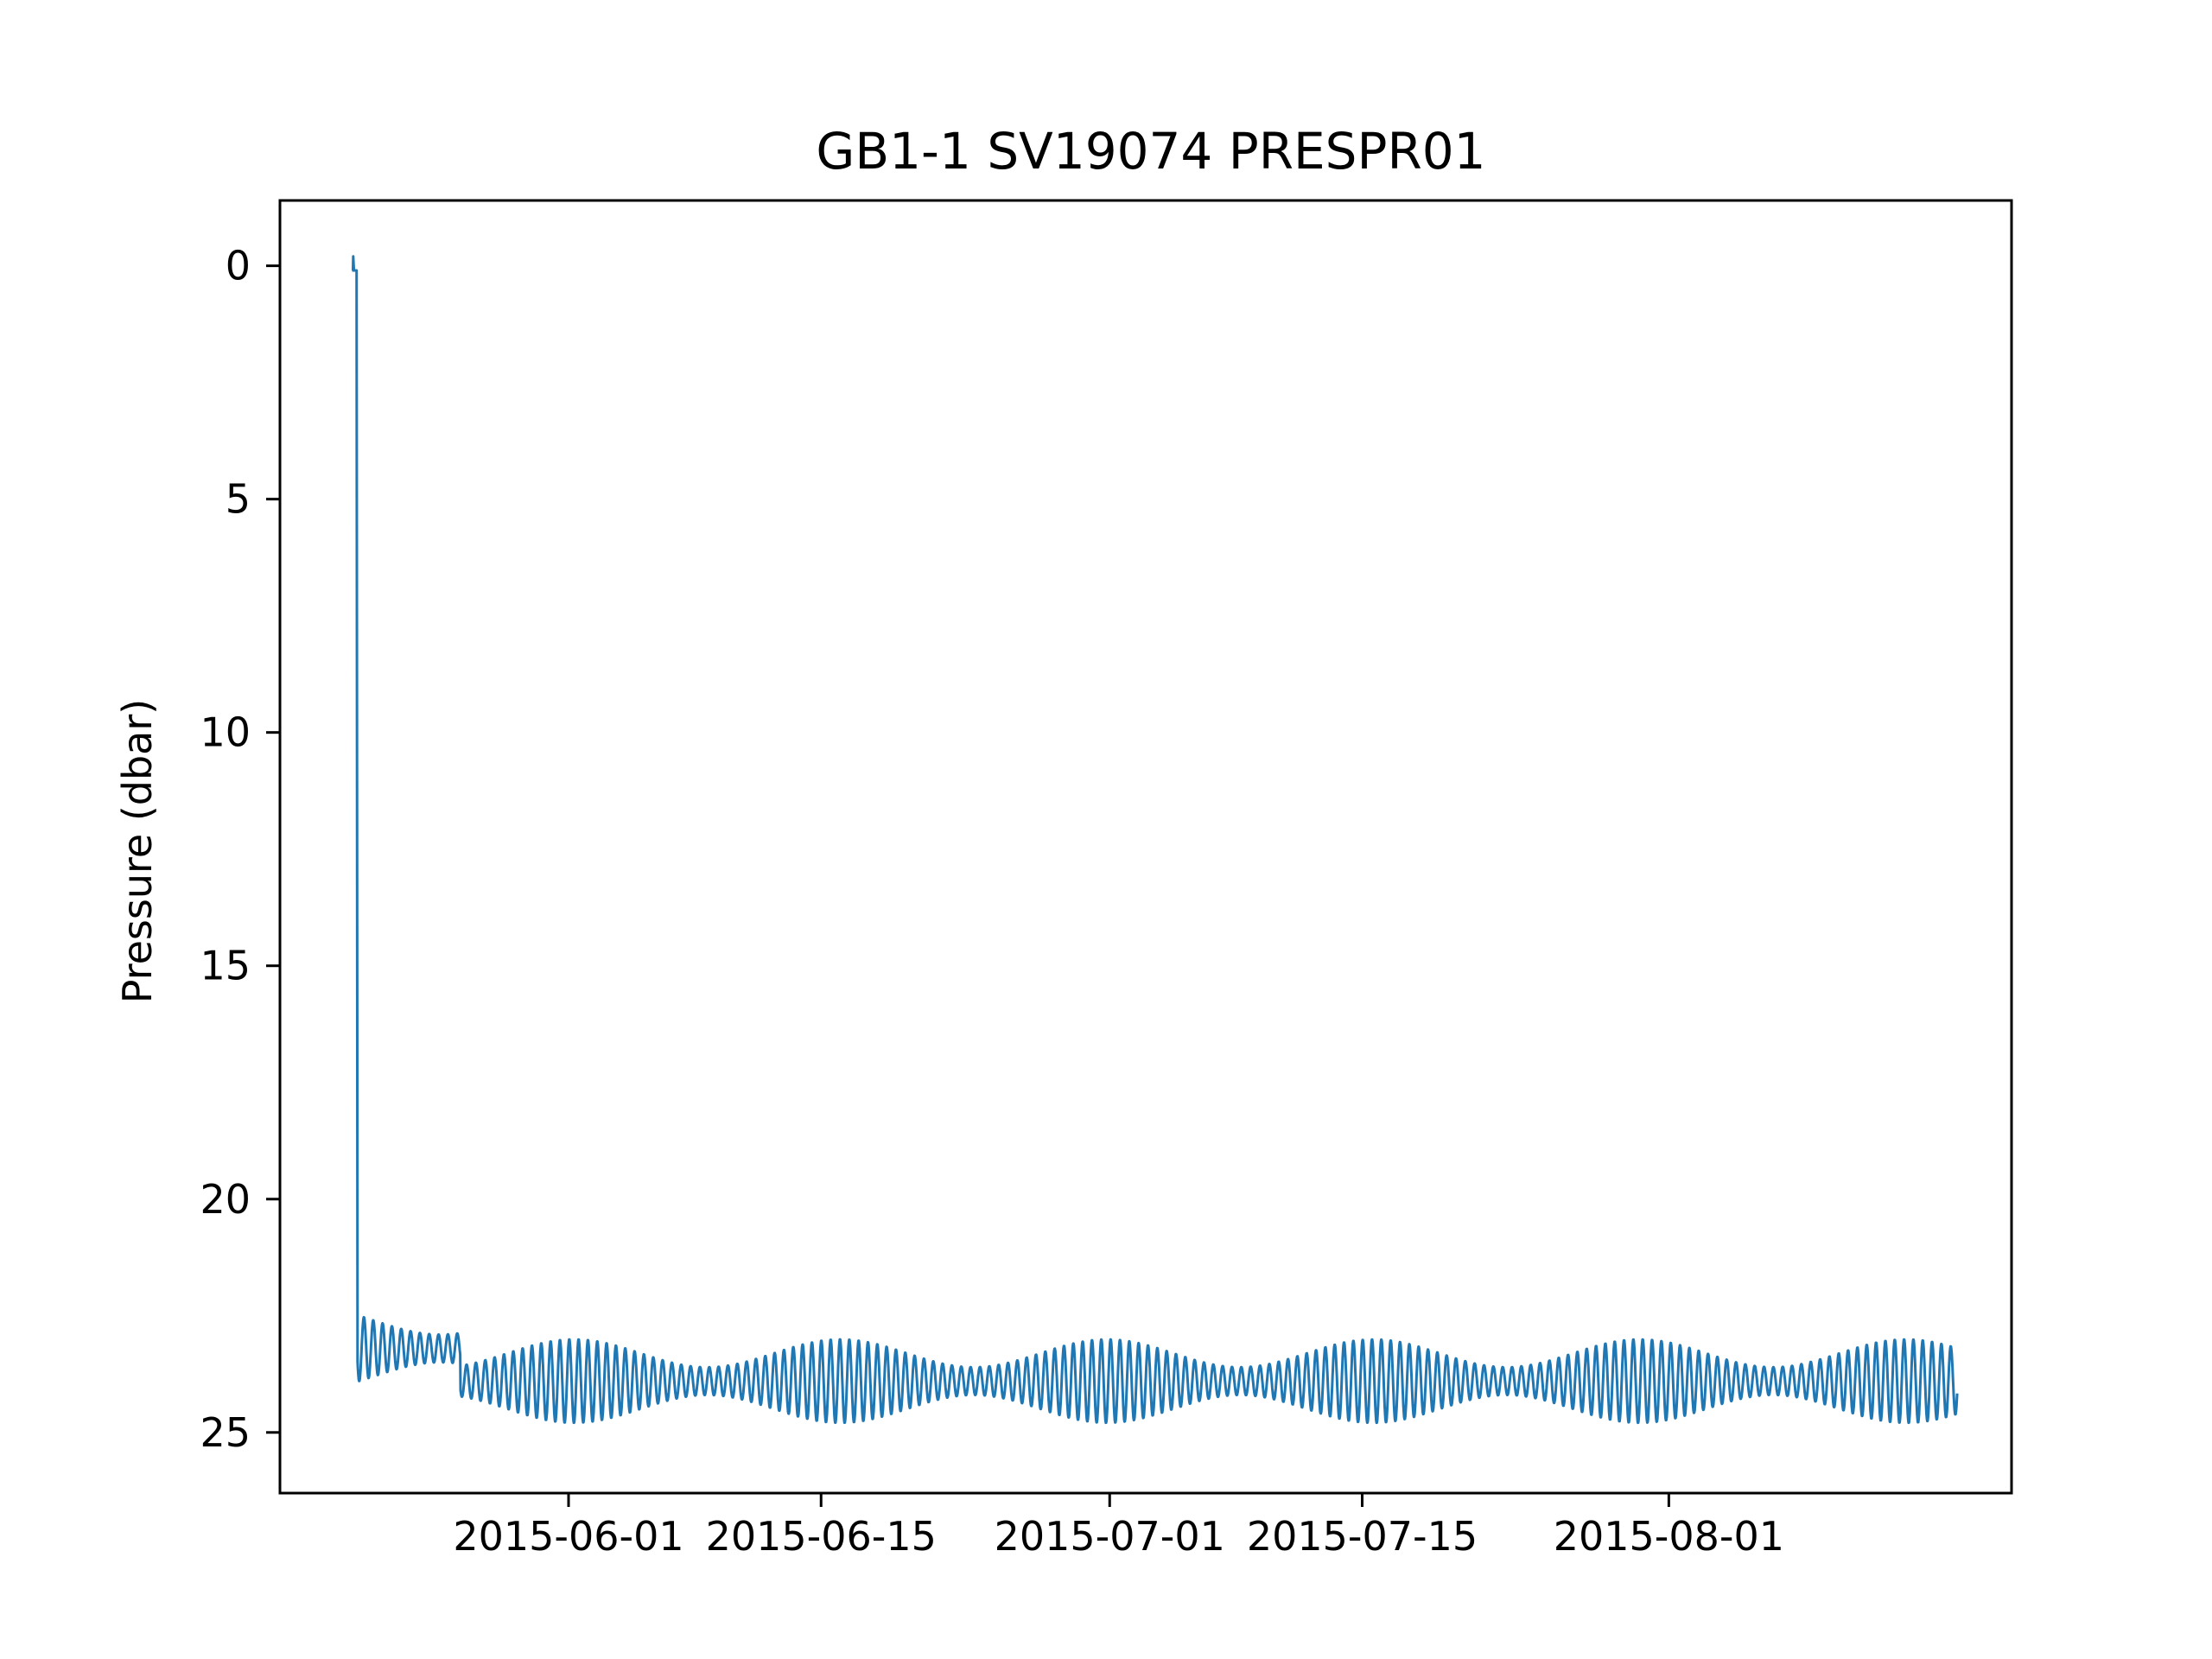  I want to click on x-tick-label: 2015-07-01, so click(1110, 1536).